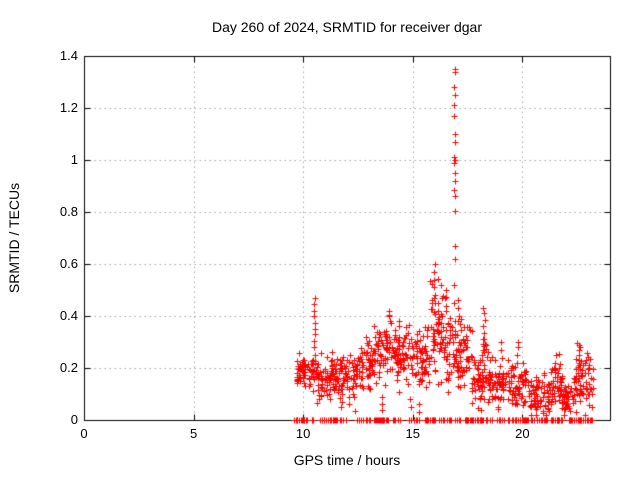 This screenshot has width=640, height=480. What do you see at coordinates (68, 263) in the screenshot?
I see `y-tick-label: 0.6` at bounding box center [68, 263].